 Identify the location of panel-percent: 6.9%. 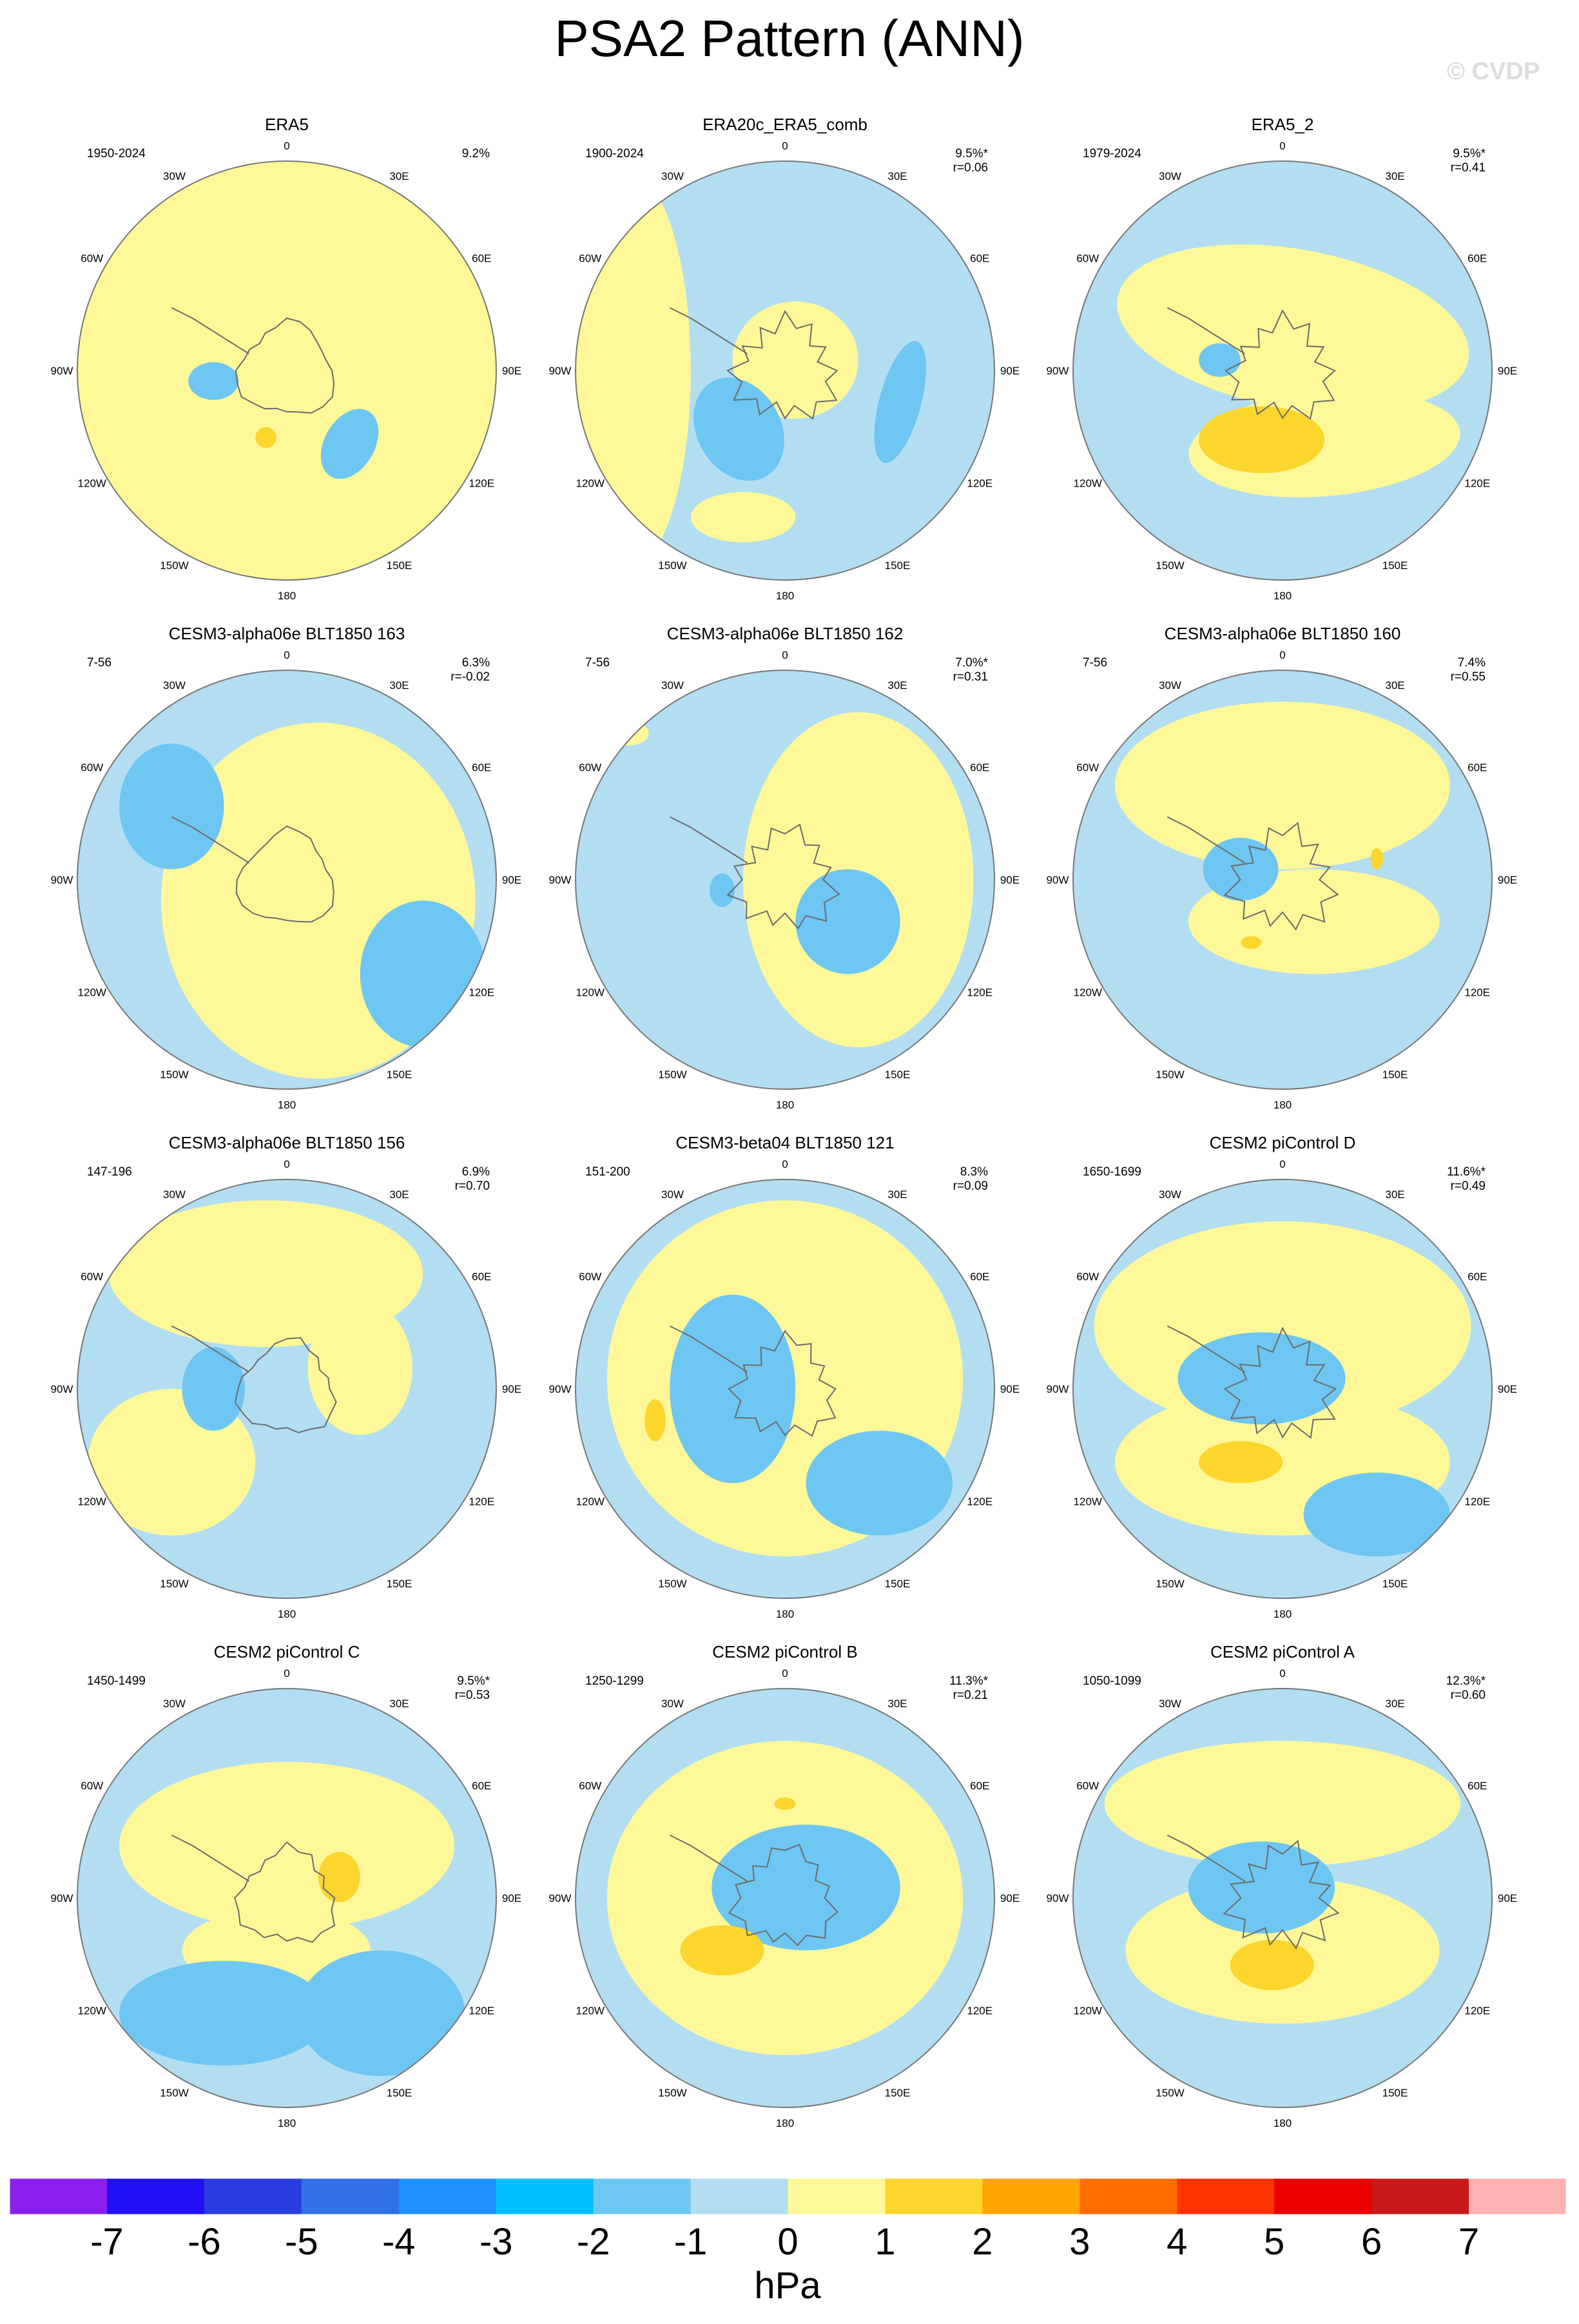
(476, 1172).